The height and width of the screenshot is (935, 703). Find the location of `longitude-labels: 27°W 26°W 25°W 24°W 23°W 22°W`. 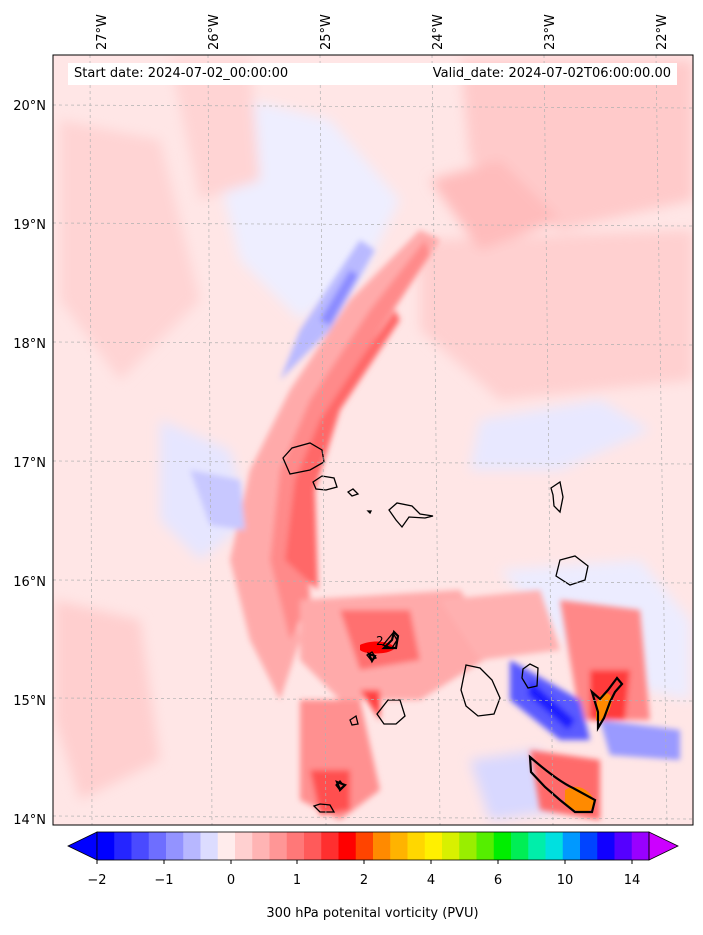

longitude-labels: 27°W 26°W 25°W 24°W 23°W 22°W is located at coordinates (382, 32).